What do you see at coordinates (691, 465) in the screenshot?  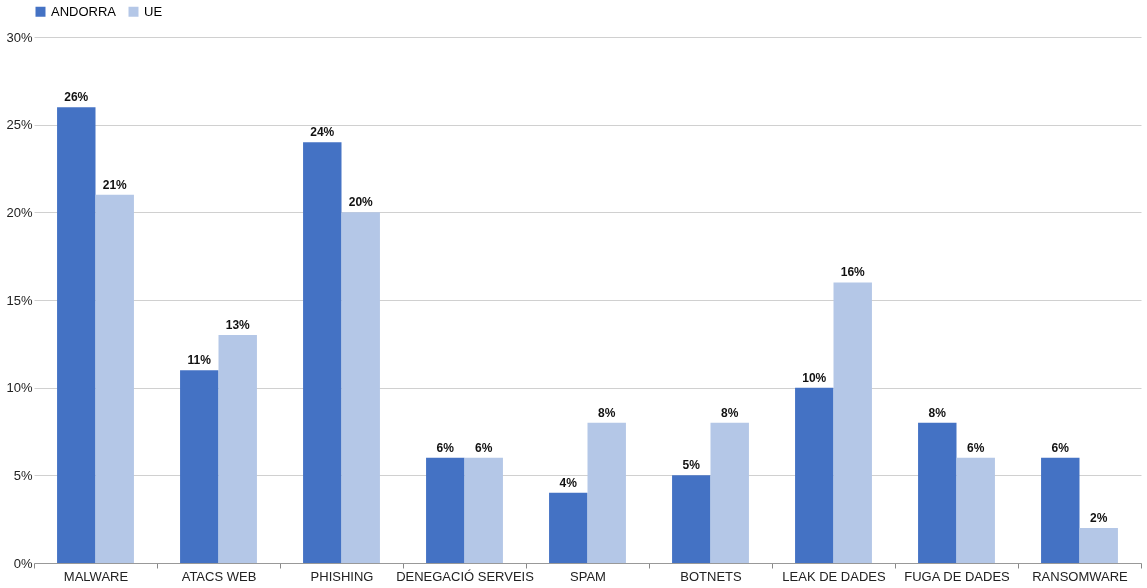 I see `data-label: 5%` at bounding box center [691, 465].